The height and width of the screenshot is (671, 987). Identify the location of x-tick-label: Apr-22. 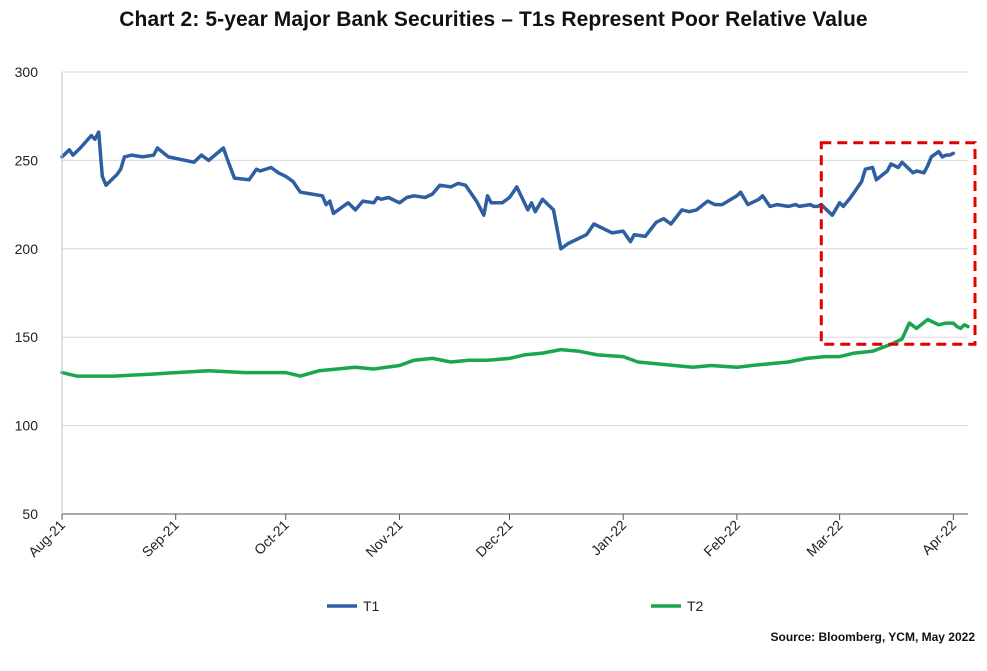
(938, 537).